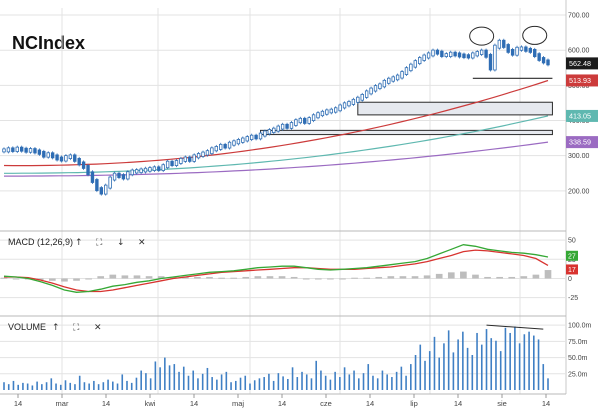 The width and height of the screenshot is (600, 413). Describe the element at coordinates (515, 327) in the screenshot. I see `volume-trend-line` at that location.